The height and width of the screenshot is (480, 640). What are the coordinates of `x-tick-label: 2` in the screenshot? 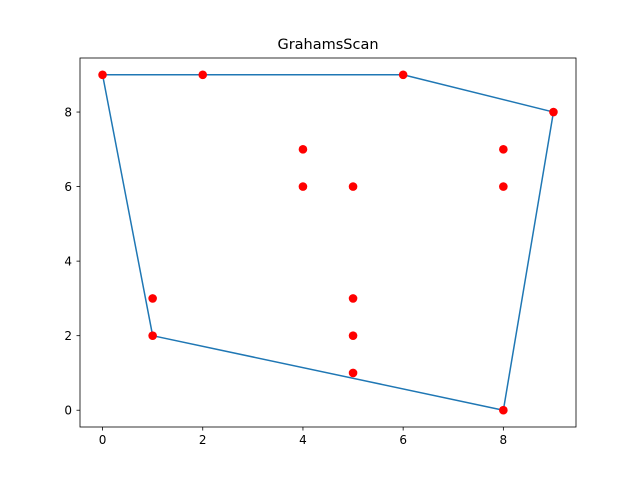 It's located at (203, 440).